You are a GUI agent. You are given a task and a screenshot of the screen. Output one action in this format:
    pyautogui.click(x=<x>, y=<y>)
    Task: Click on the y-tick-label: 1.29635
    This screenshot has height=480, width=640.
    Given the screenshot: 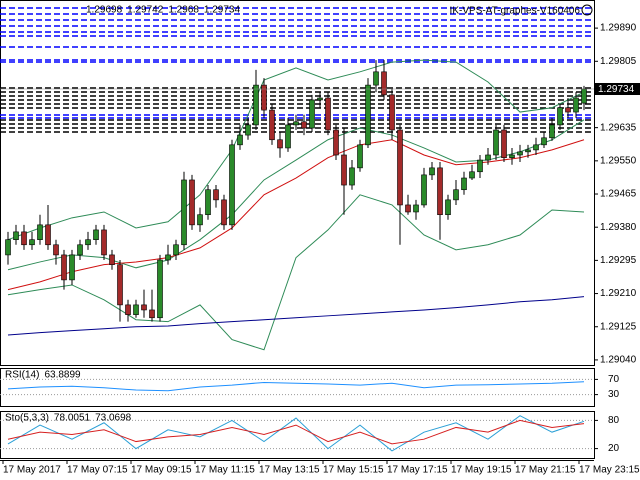 What is the action you would take?
    pyautogui.click(x=618, y=127)
    